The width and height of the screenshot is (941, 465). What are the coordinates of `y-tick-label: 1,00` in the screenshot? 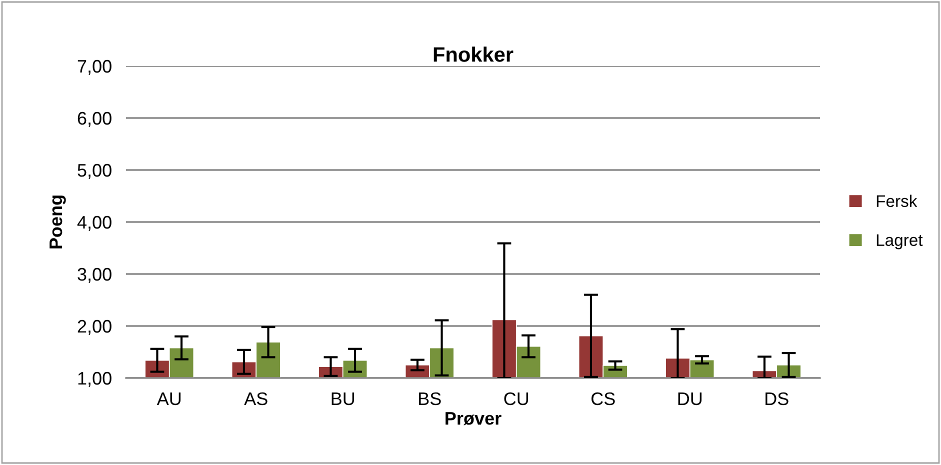 It's located at (95, 379).